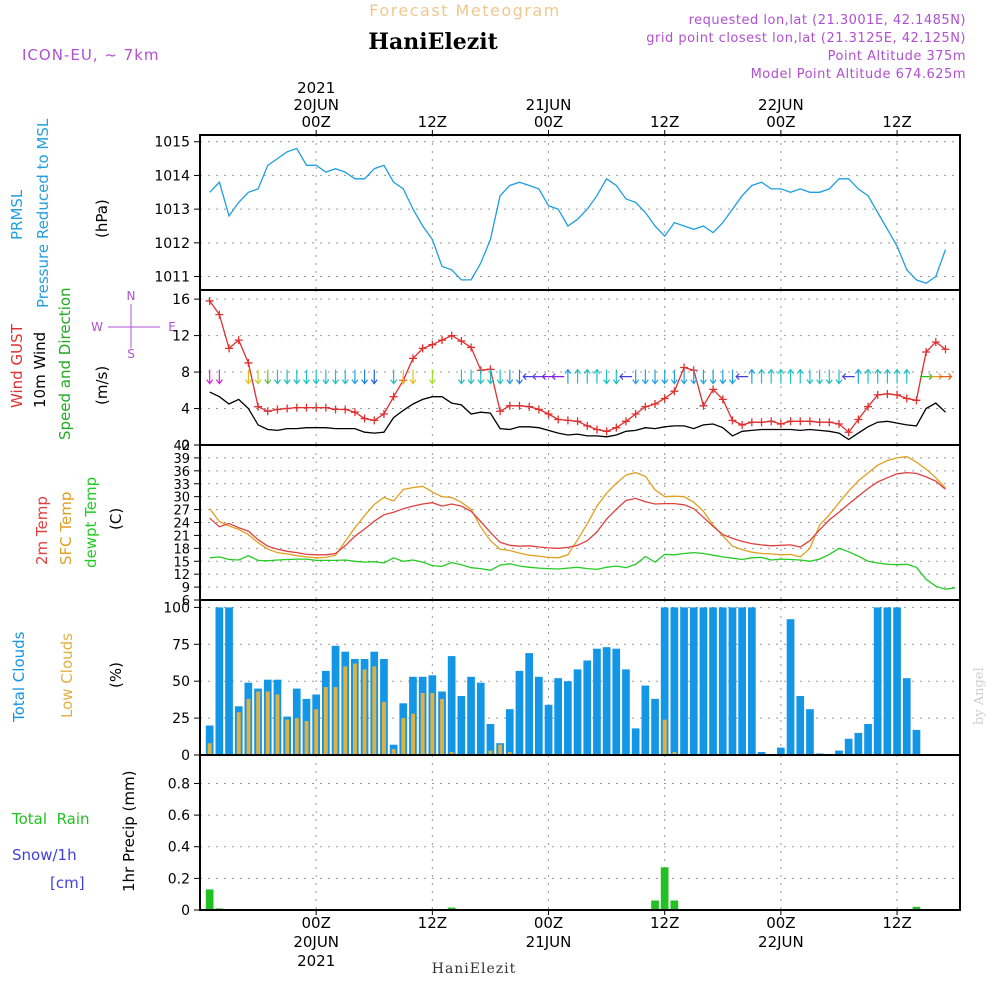  What do you see at coordinates (186, 588) in the screenshot?
I see `ytick-label-temperature: 9` at bounding box center [186, 588].